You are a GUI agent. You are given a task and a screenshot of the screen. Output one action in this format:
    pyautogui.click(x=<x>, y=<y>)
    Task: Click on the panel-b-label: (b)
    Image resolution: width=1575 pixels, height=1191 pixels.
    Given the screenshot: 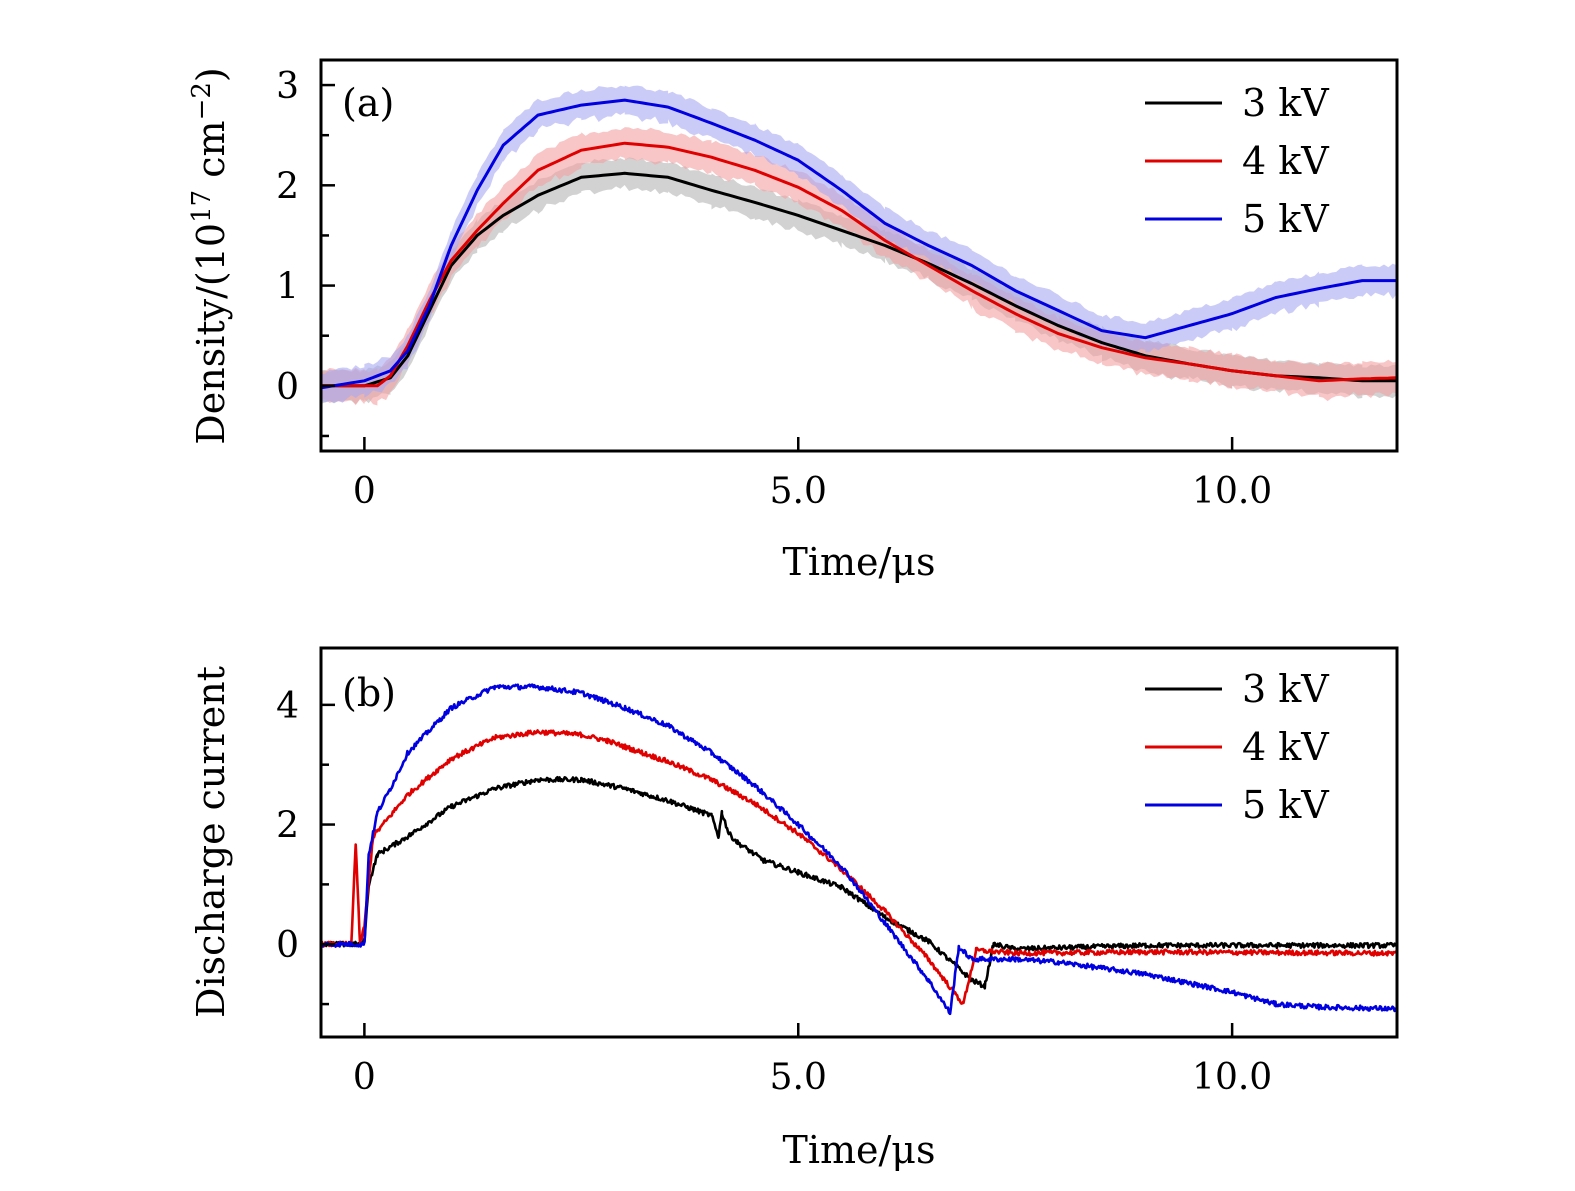 What is the action you would take?
    pyautogui.click(x=369, y=693)
    